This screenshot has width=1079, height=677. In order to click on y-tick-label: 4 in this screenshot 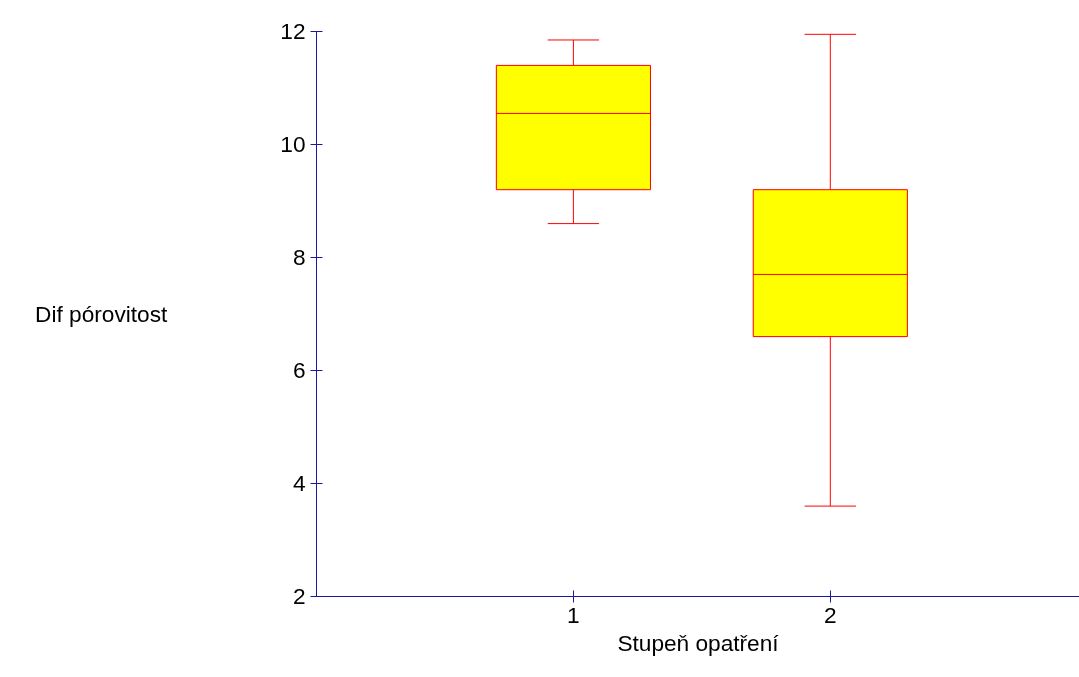, I will do `click(299, 483)`.